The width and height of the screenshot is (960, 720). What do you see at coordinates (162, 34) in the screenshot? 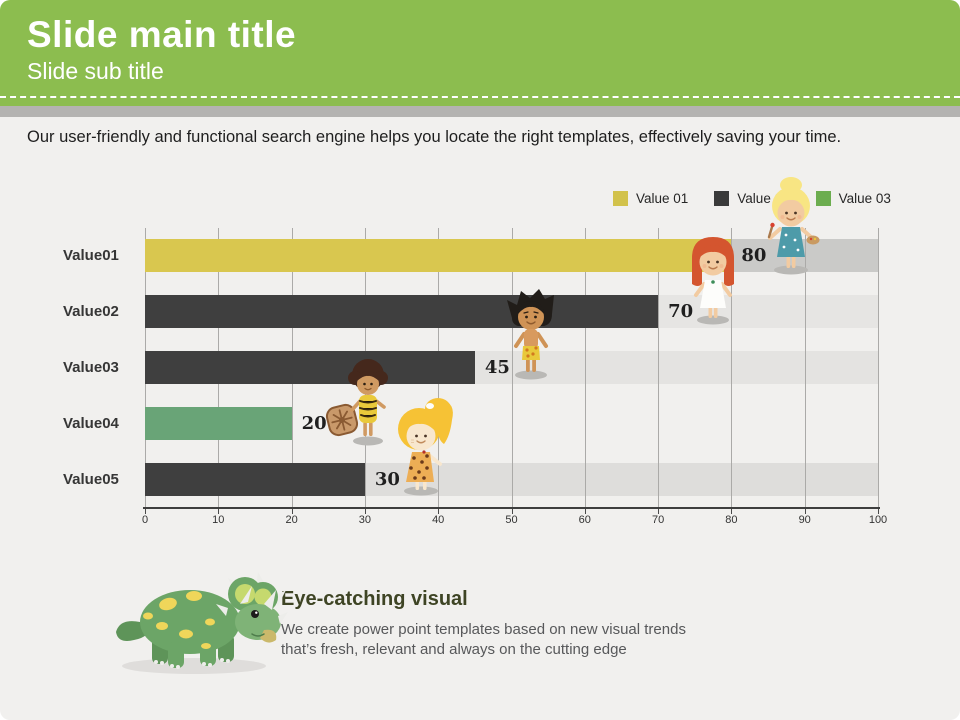
I see `slide-title: Slide main title` at bounding box center [162, 34].